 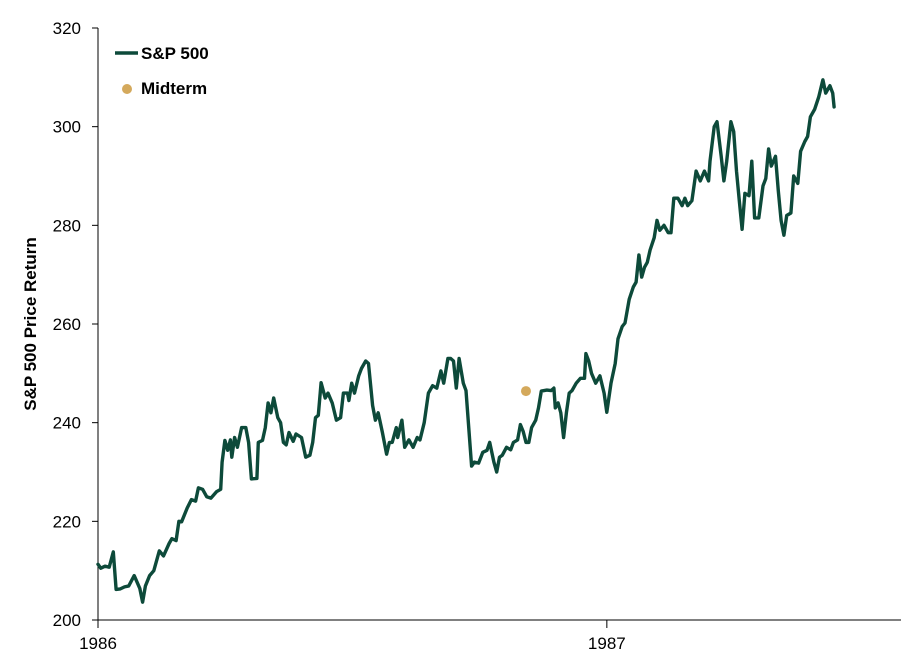 What do you see at coordinates (98, 643) in the screenshot?
I see `x-tick-label: 1986` at bounding box center [98, 643].